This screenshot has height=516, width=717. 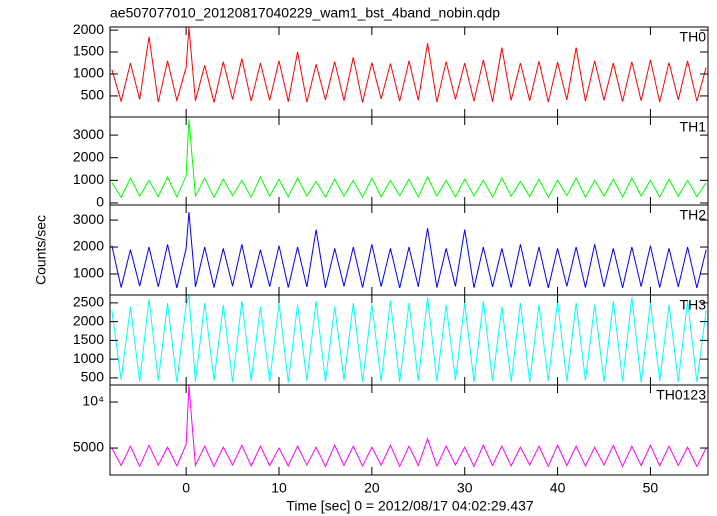 What do you see at coordinates (693, 127) in the screenshot?
I see `panel-label: TH1` at bounding box center [693, 127].